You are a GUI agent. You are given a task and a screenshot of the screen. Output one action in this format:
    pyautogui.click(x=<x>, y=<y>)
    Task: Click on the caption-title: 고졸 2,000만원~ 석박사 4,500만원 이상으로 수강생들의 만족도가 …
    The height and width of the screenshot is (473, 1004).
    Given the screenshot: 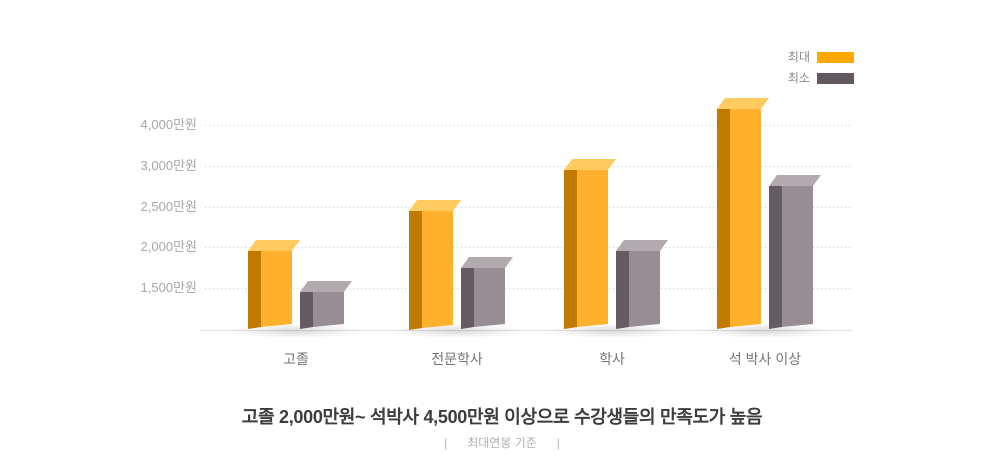 What is the action you would take?
    pyautogui.click(x=502, y=417)
    